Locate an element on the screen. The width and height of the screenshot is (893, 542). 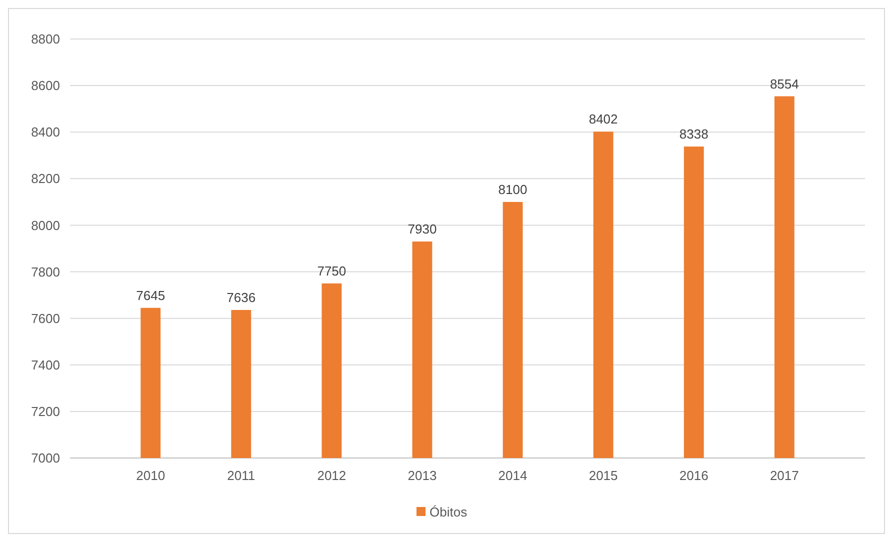
x-tick-label: 2010 is located at coordinates (151, 475).